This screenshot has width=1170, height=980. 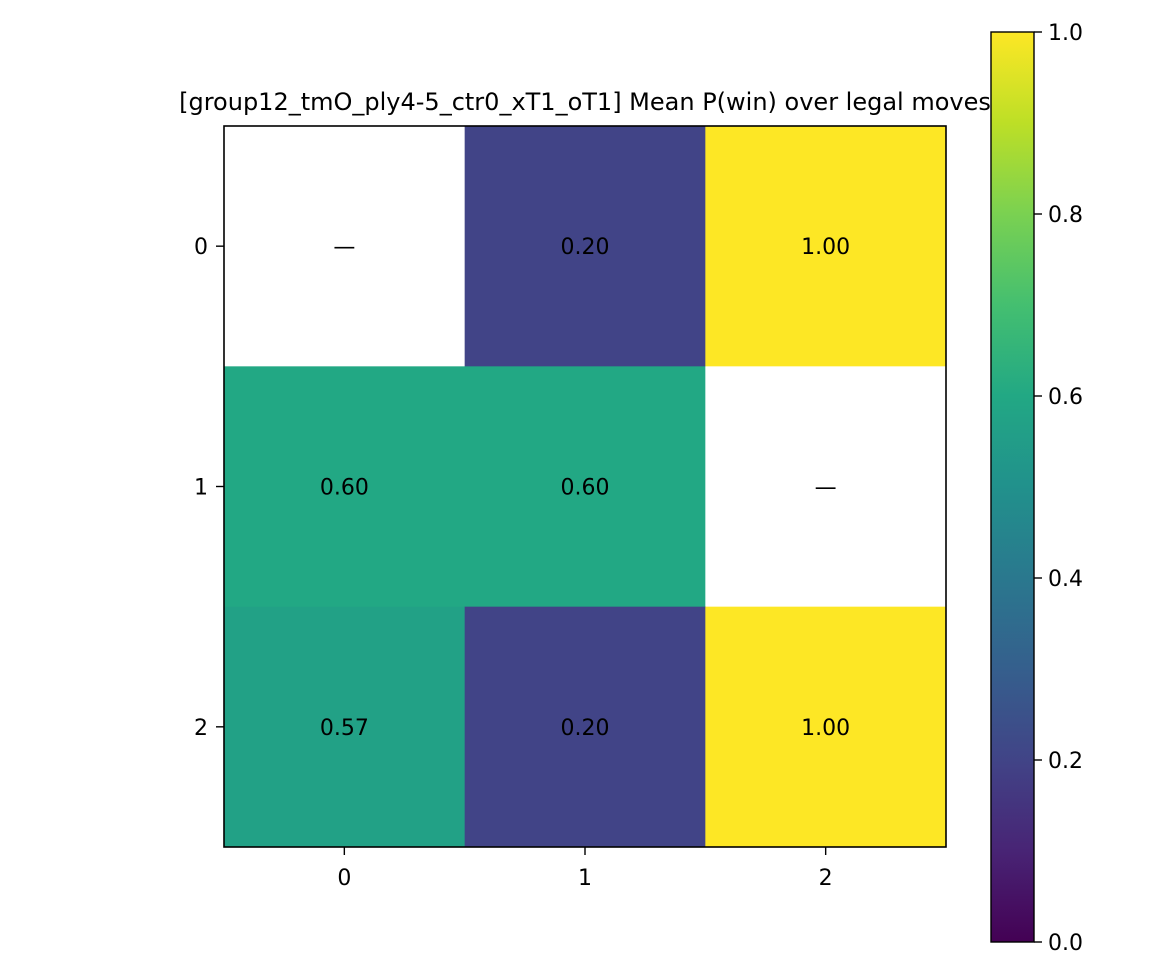 I want to click on colorbar-tick-label: 0.0, so click(x=1065, y=943).